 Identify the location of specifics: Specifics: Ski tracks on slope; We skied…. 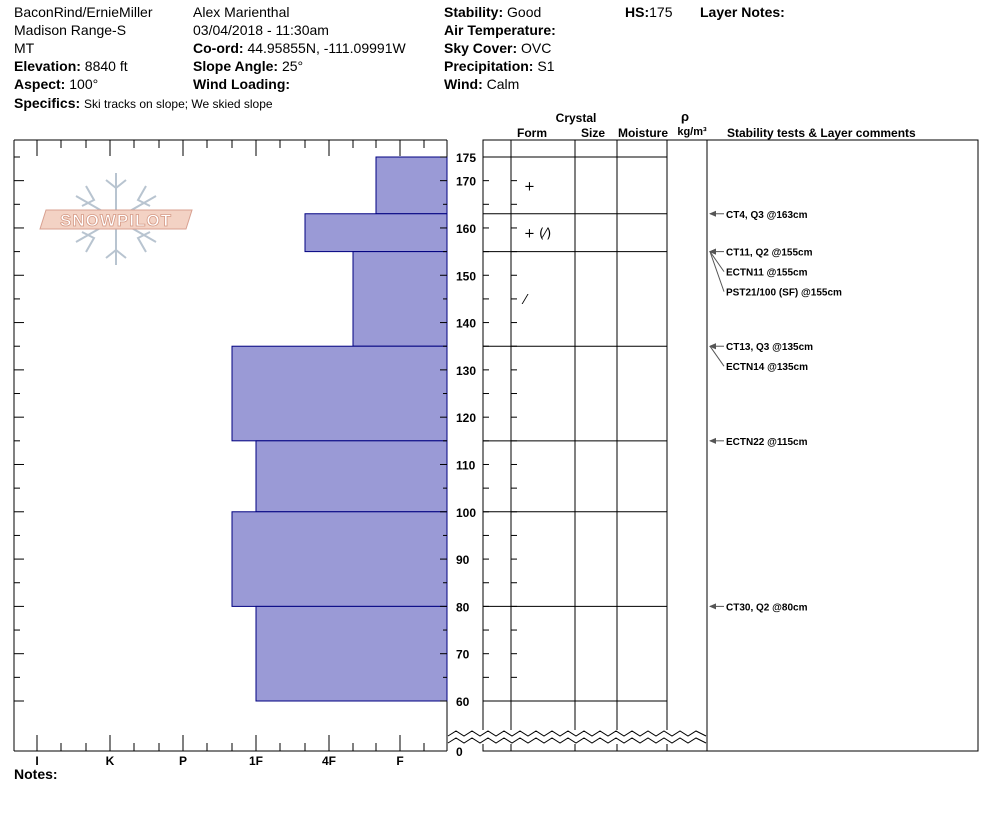
(143, 103).